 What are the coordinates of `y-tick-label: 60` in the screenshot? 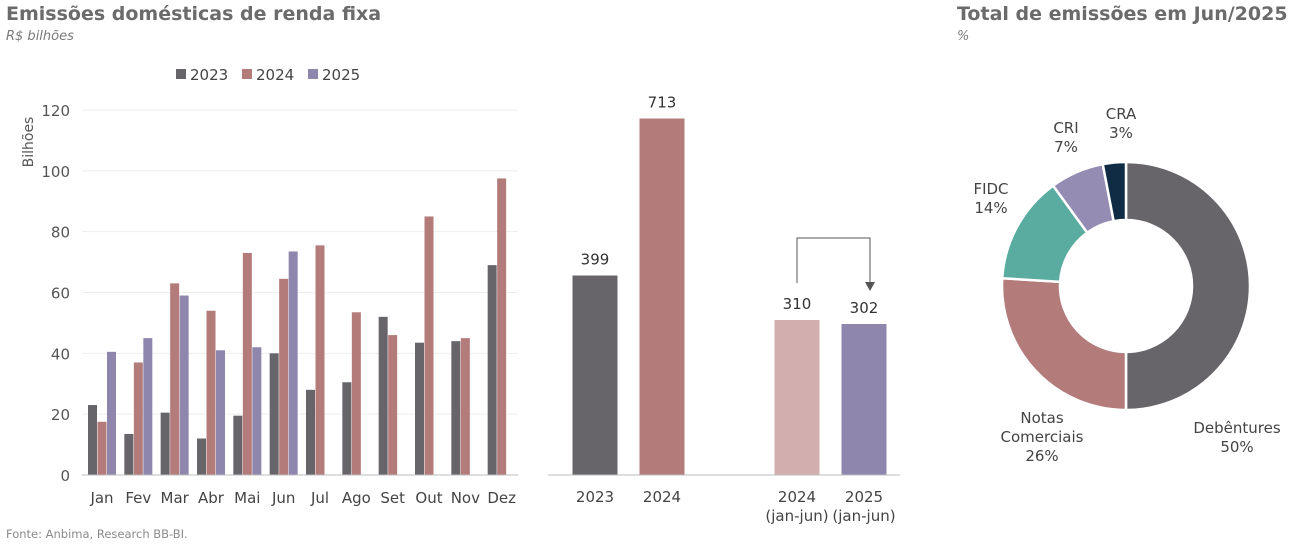 It's located at (60, 294).